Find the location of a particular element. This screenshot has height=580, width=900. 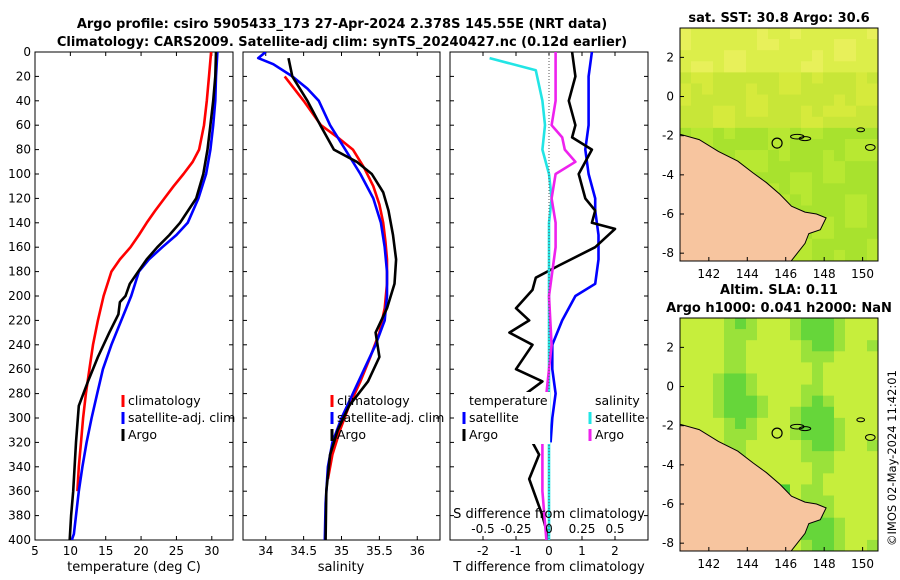

x-tick-label: 2 is located at coordinates (615, 551).